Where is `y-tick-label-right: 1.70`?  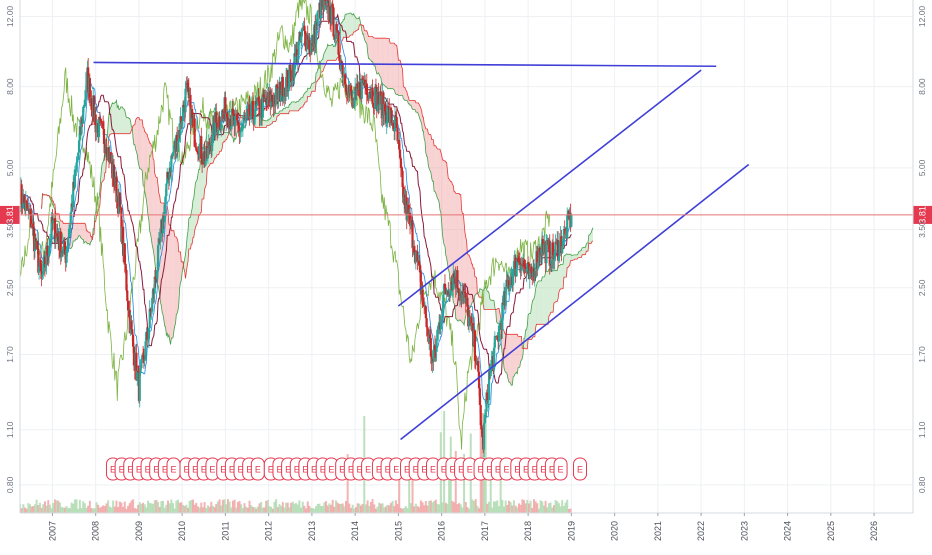 y-tick-label-right: 1.70 is located at coordinates (922, 354).